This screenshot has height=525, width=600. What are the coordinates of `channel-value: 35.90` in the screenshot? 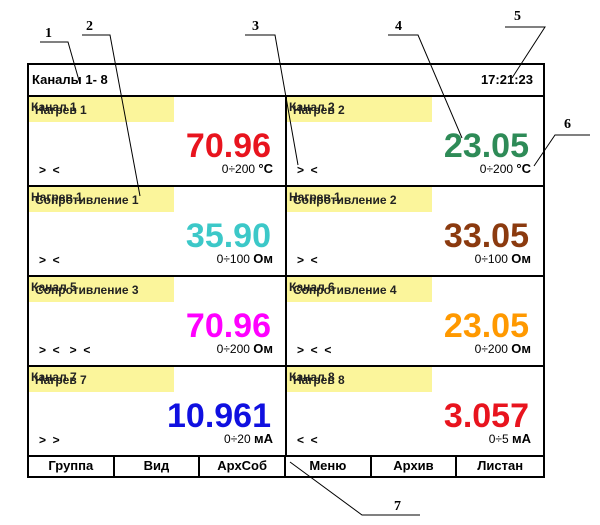 It's located at (228, 236).